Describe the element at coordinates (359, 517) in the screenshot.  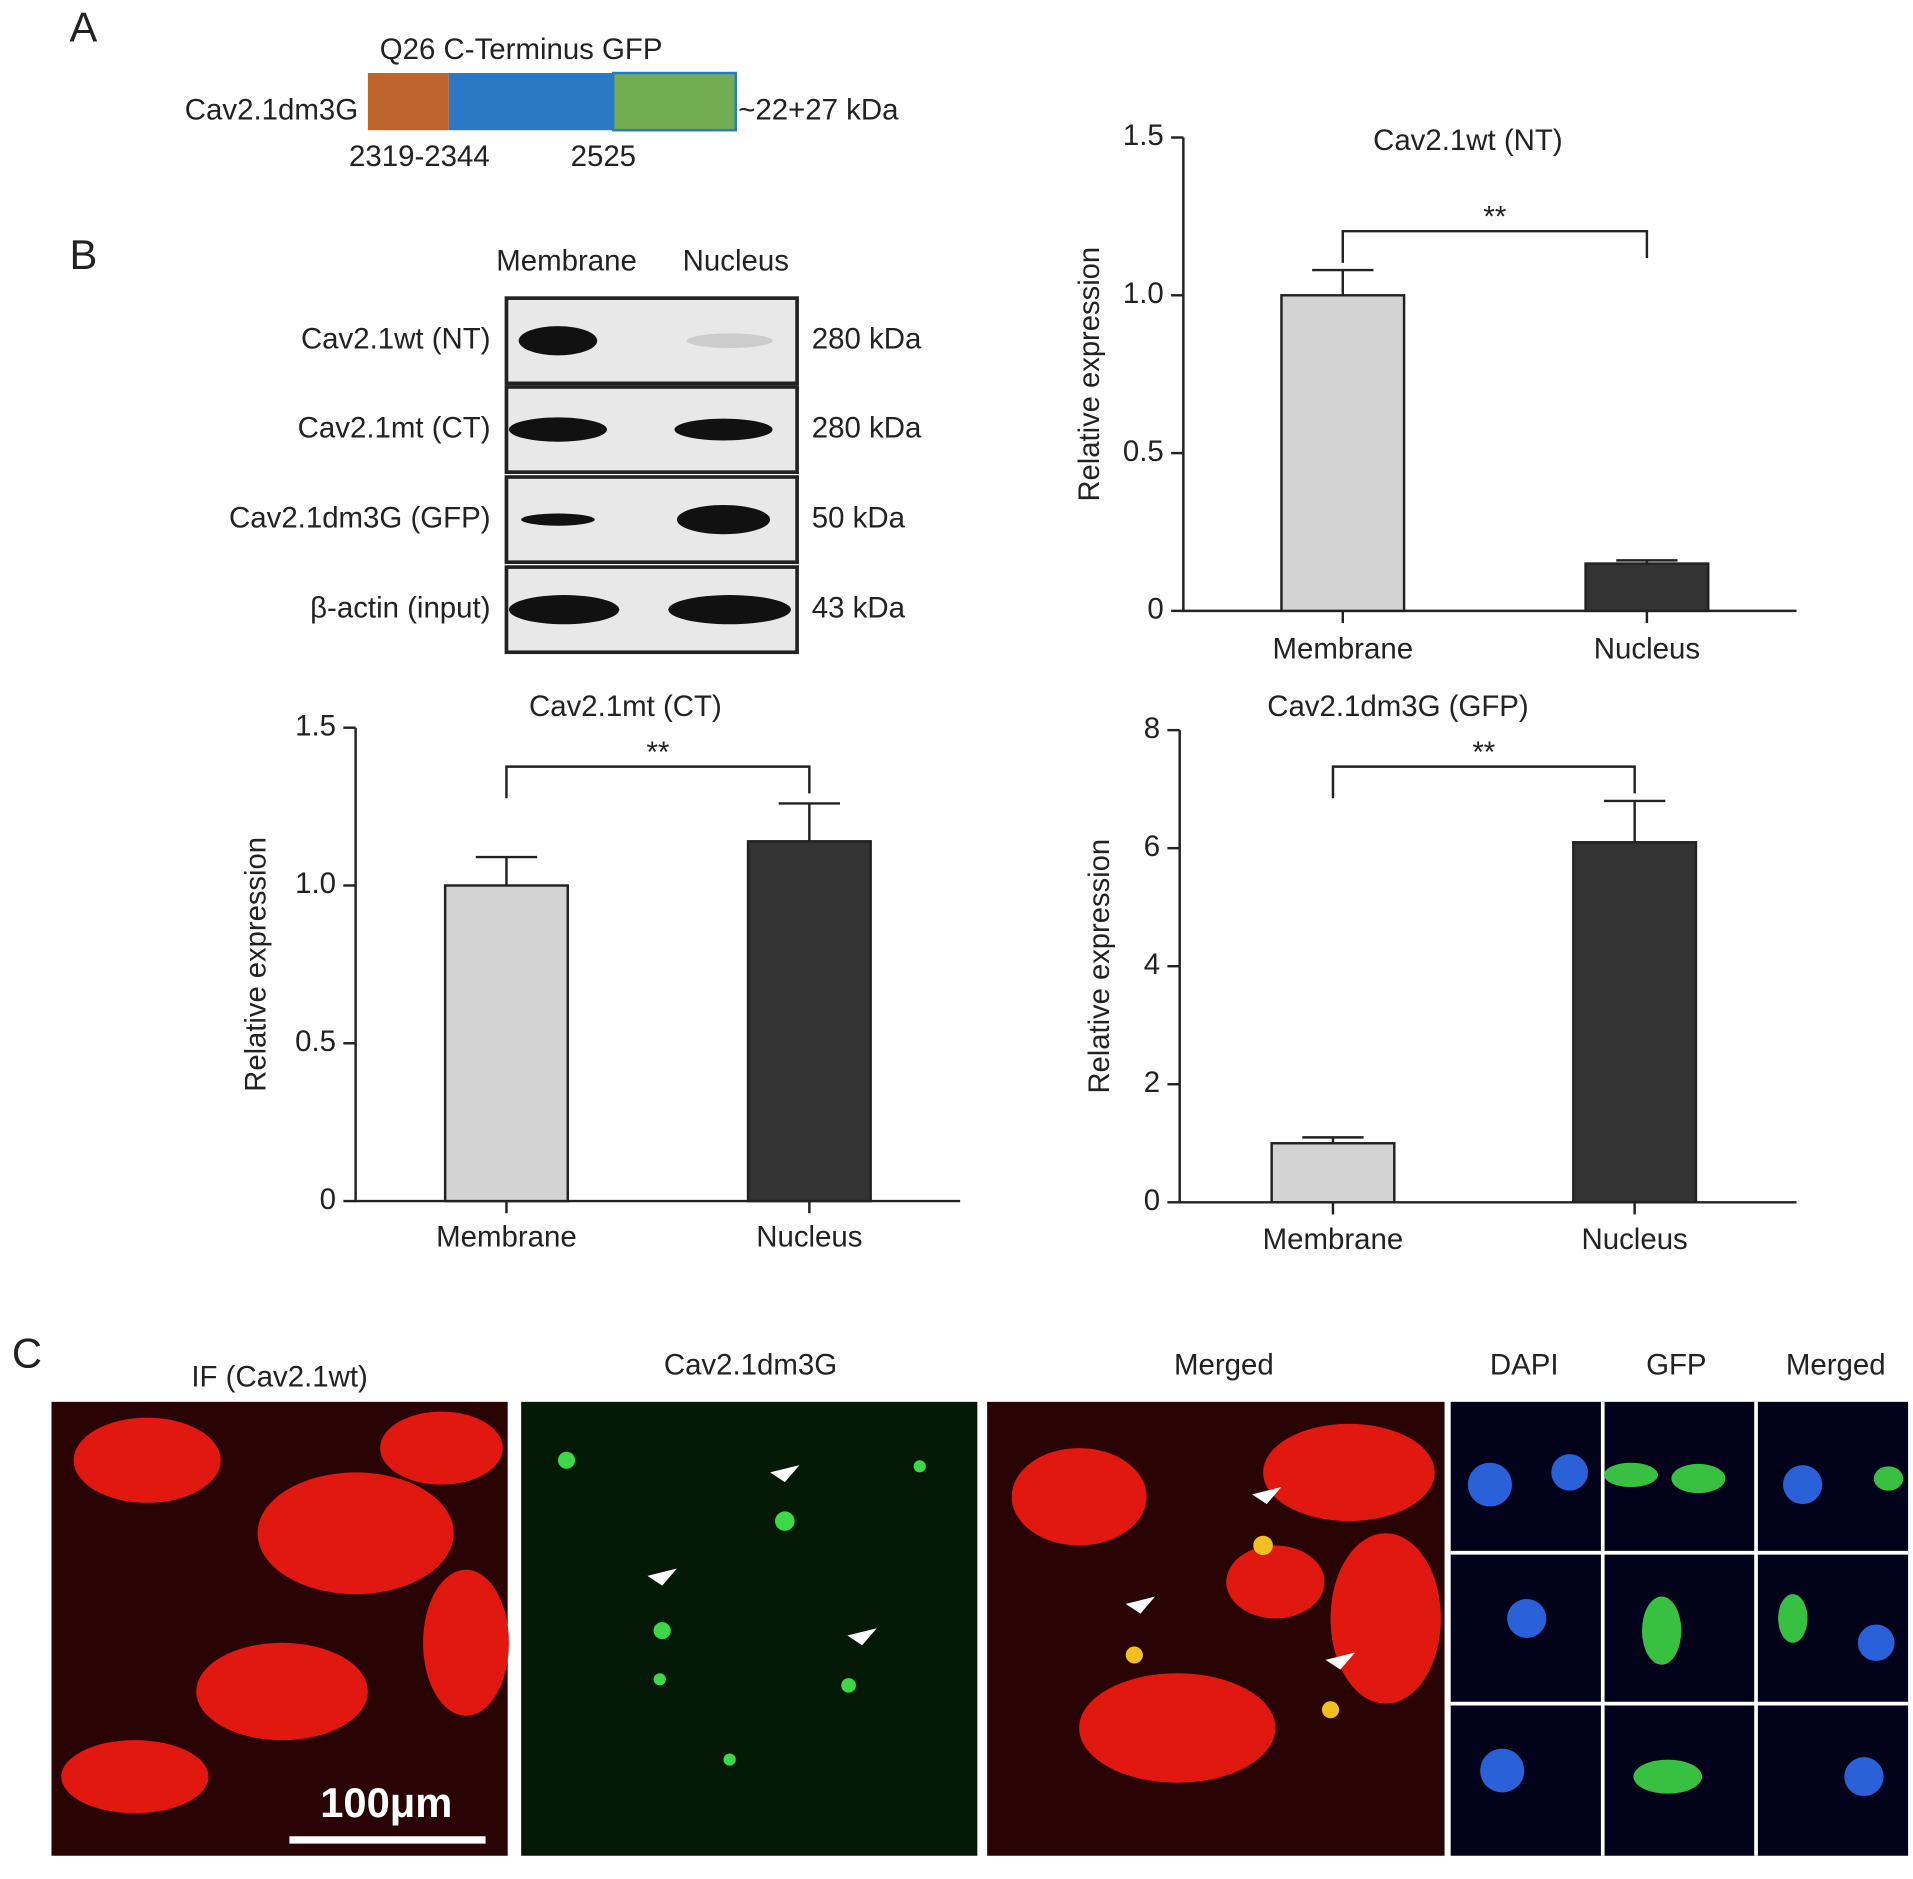
I see `blot-label: Cav2.1dm3G (GFP)` at that location.